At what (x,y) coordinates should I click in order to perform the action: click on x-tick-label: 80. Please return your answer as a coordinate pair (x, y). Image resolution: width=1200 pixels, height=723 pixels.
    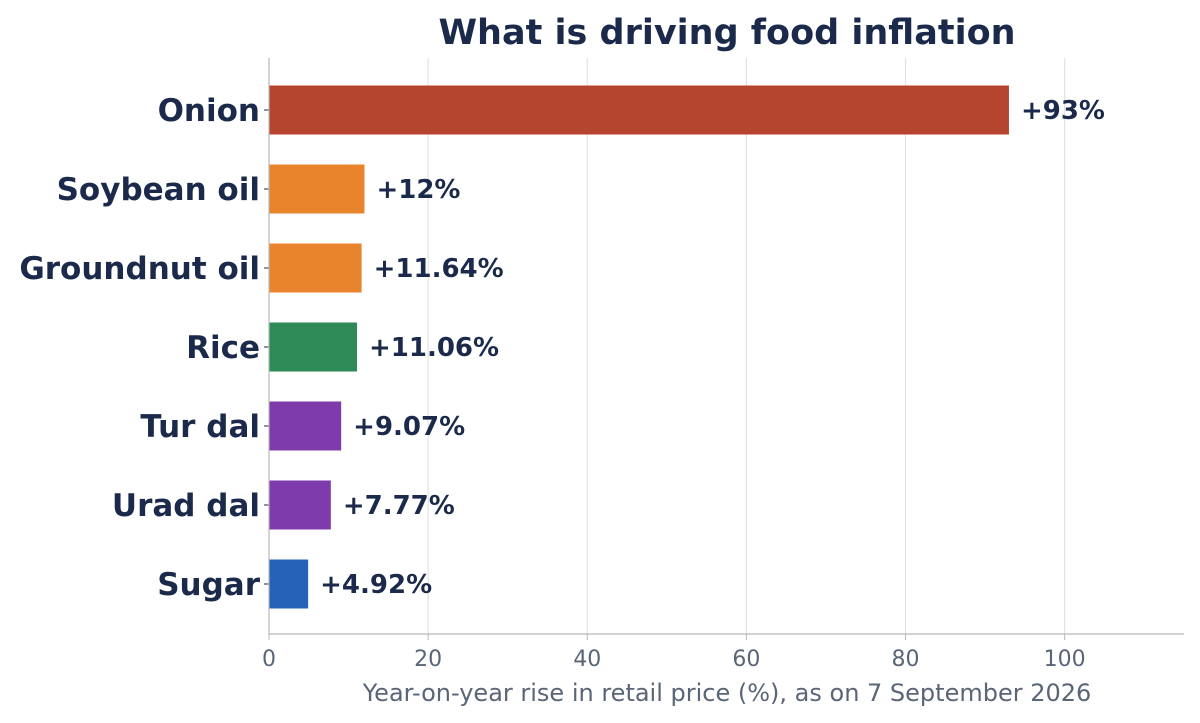
    Looking at the image, I should click on (906, 659).